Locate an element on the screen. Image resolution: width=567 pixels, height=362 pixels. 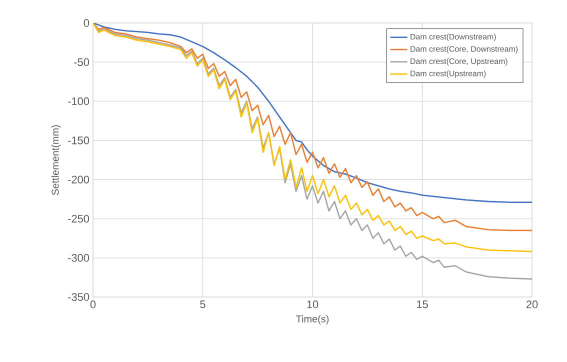
x-tick-label: 5 is located at coordinates (203, 304).